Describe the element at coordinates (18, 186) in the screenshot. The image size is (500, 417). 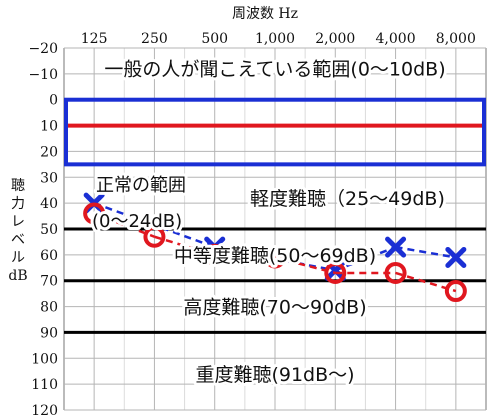
I see `y-axis-title-char: 聴` at that location.